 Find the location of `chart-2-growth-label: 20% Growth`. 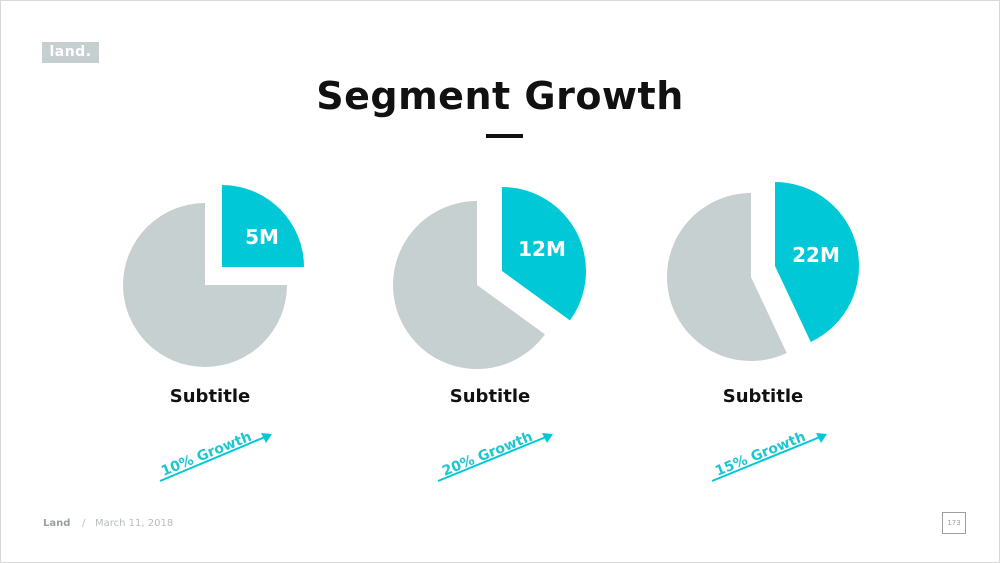

chart-2-growth-label: 20% Growth is located at coordinates (487, 454).